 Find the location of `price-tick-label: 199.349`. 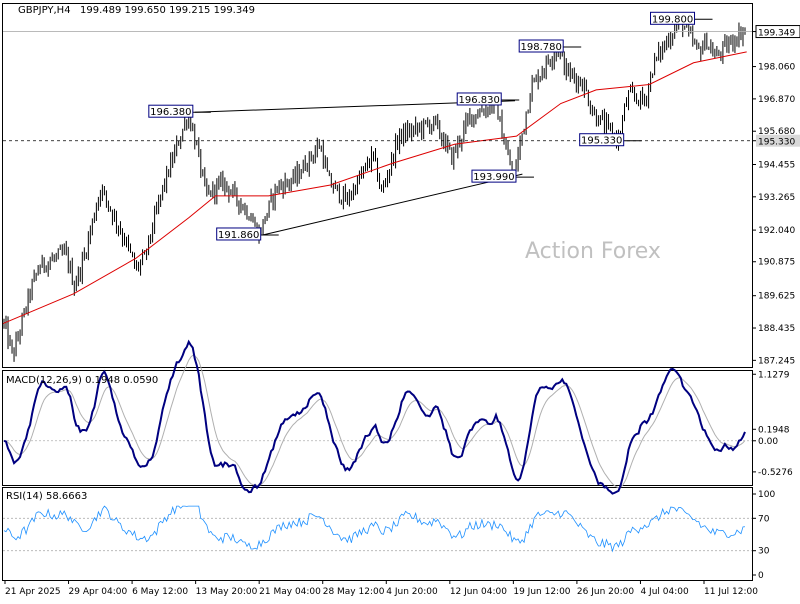

price-tick-label: 199.349 is located at coordinates (776, 34).